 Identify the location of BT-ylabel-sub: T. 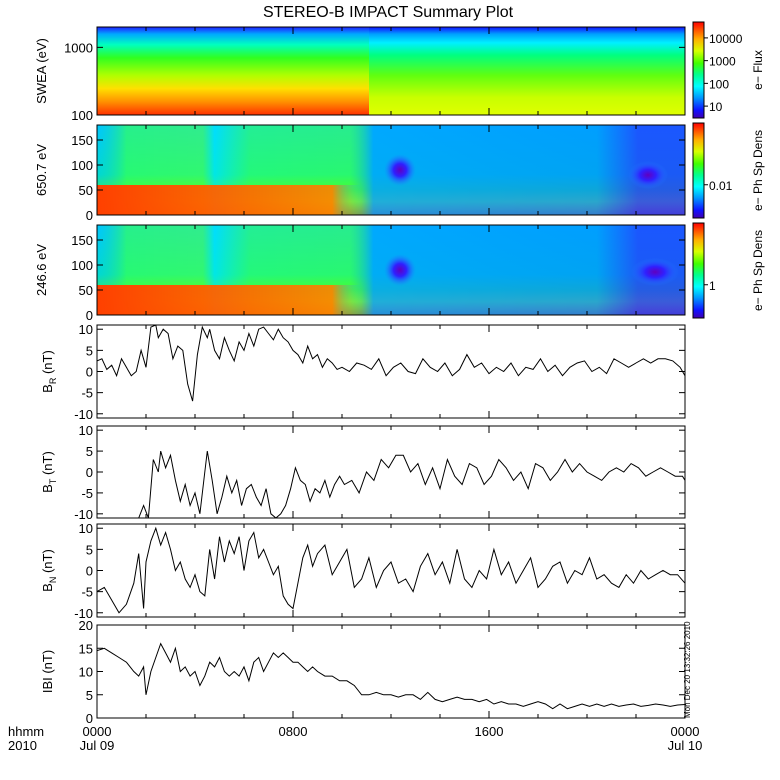
(53, 481).